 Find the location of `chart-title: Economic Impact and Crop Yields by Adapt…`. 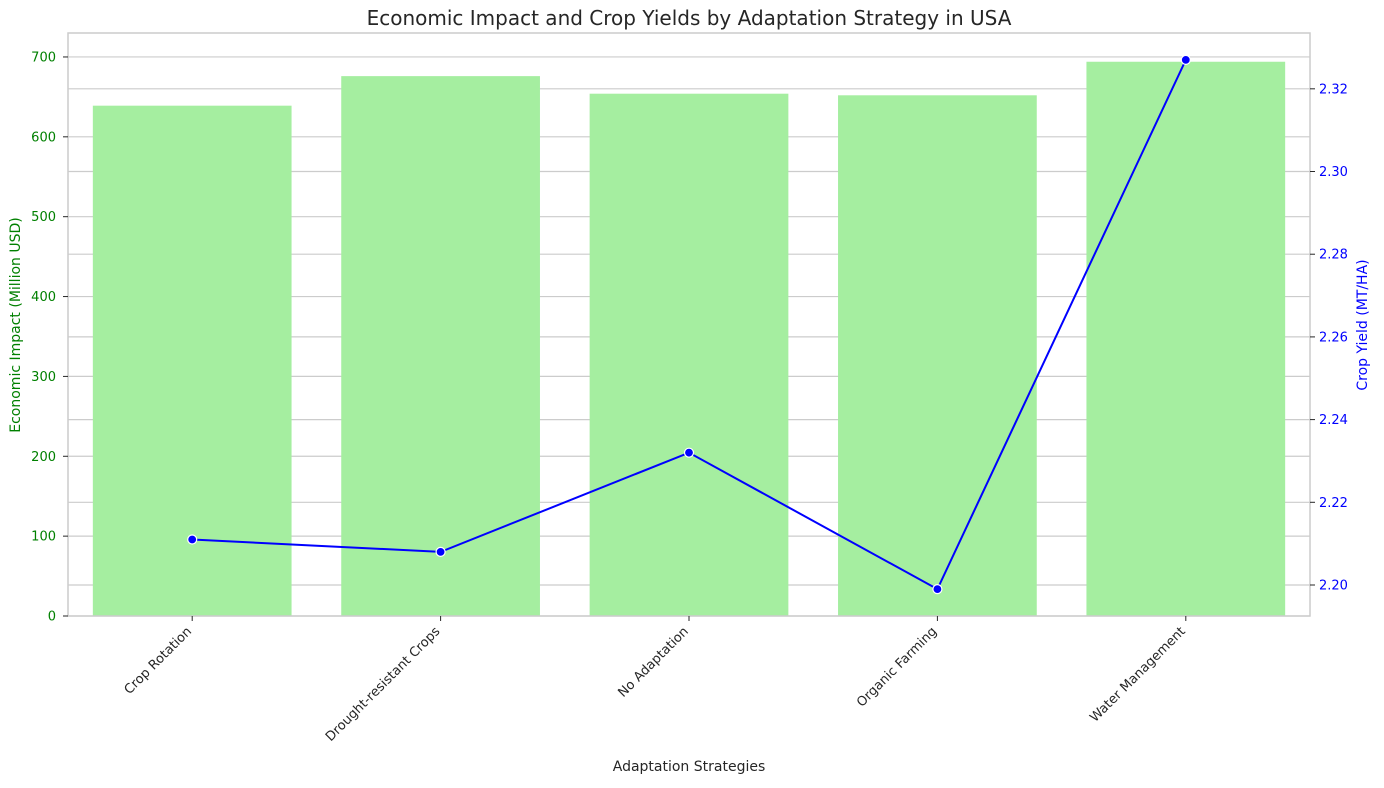

chart-title: Economic Impact and Crop Yields by Adapt… is located at coordinates (689, 18).